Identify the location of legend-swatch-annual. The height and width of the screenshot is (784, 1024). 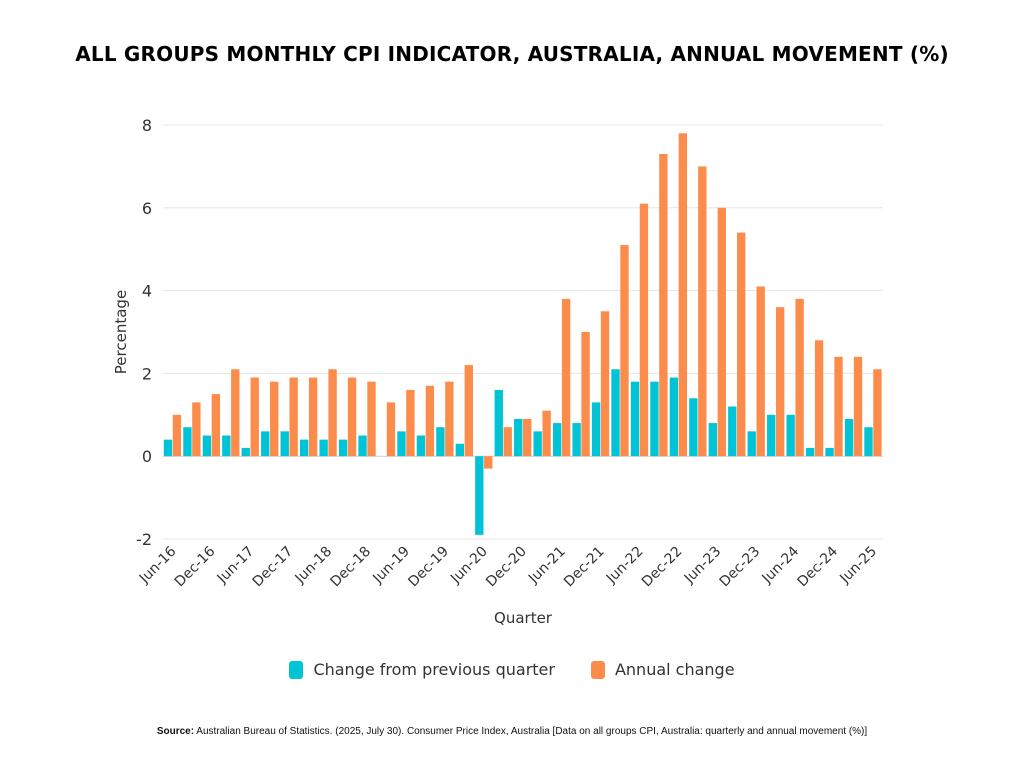
(597, 669).